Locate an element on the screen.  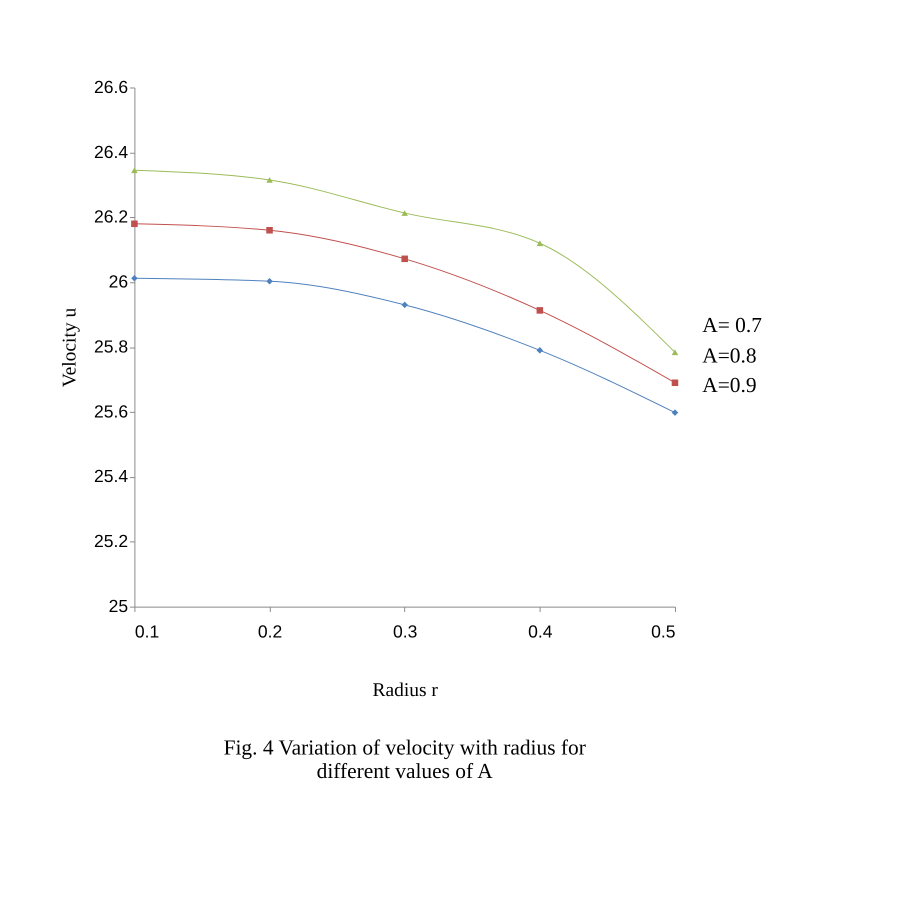
y-tick-label: 26.4 is located at coordinates (111, 152).